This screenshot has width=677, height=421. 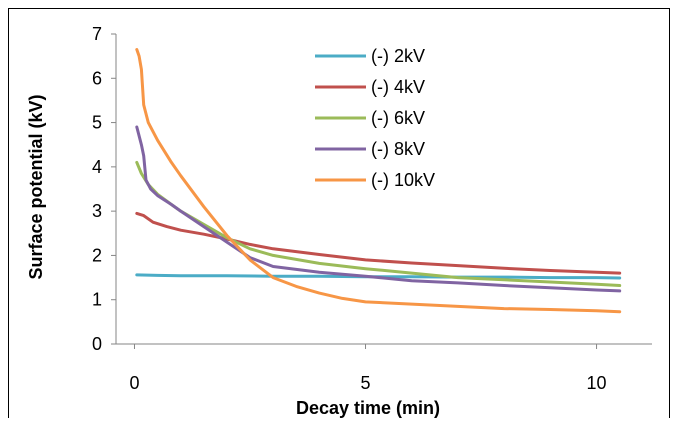 What do you see at coordinates (97, 78) in the screenshot?
I see `y-tick-label: 6` at bounding box center [97, 78].